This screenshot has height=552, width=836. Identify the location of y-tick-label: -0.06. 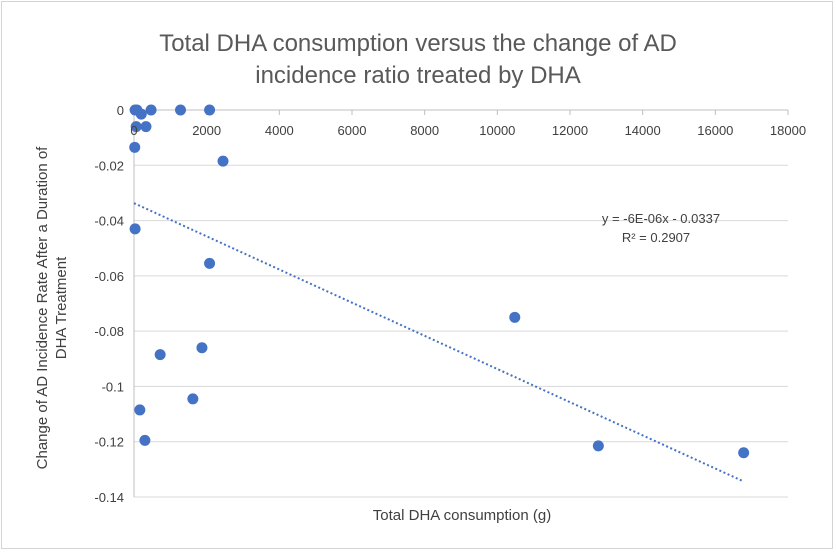
(109, 276).